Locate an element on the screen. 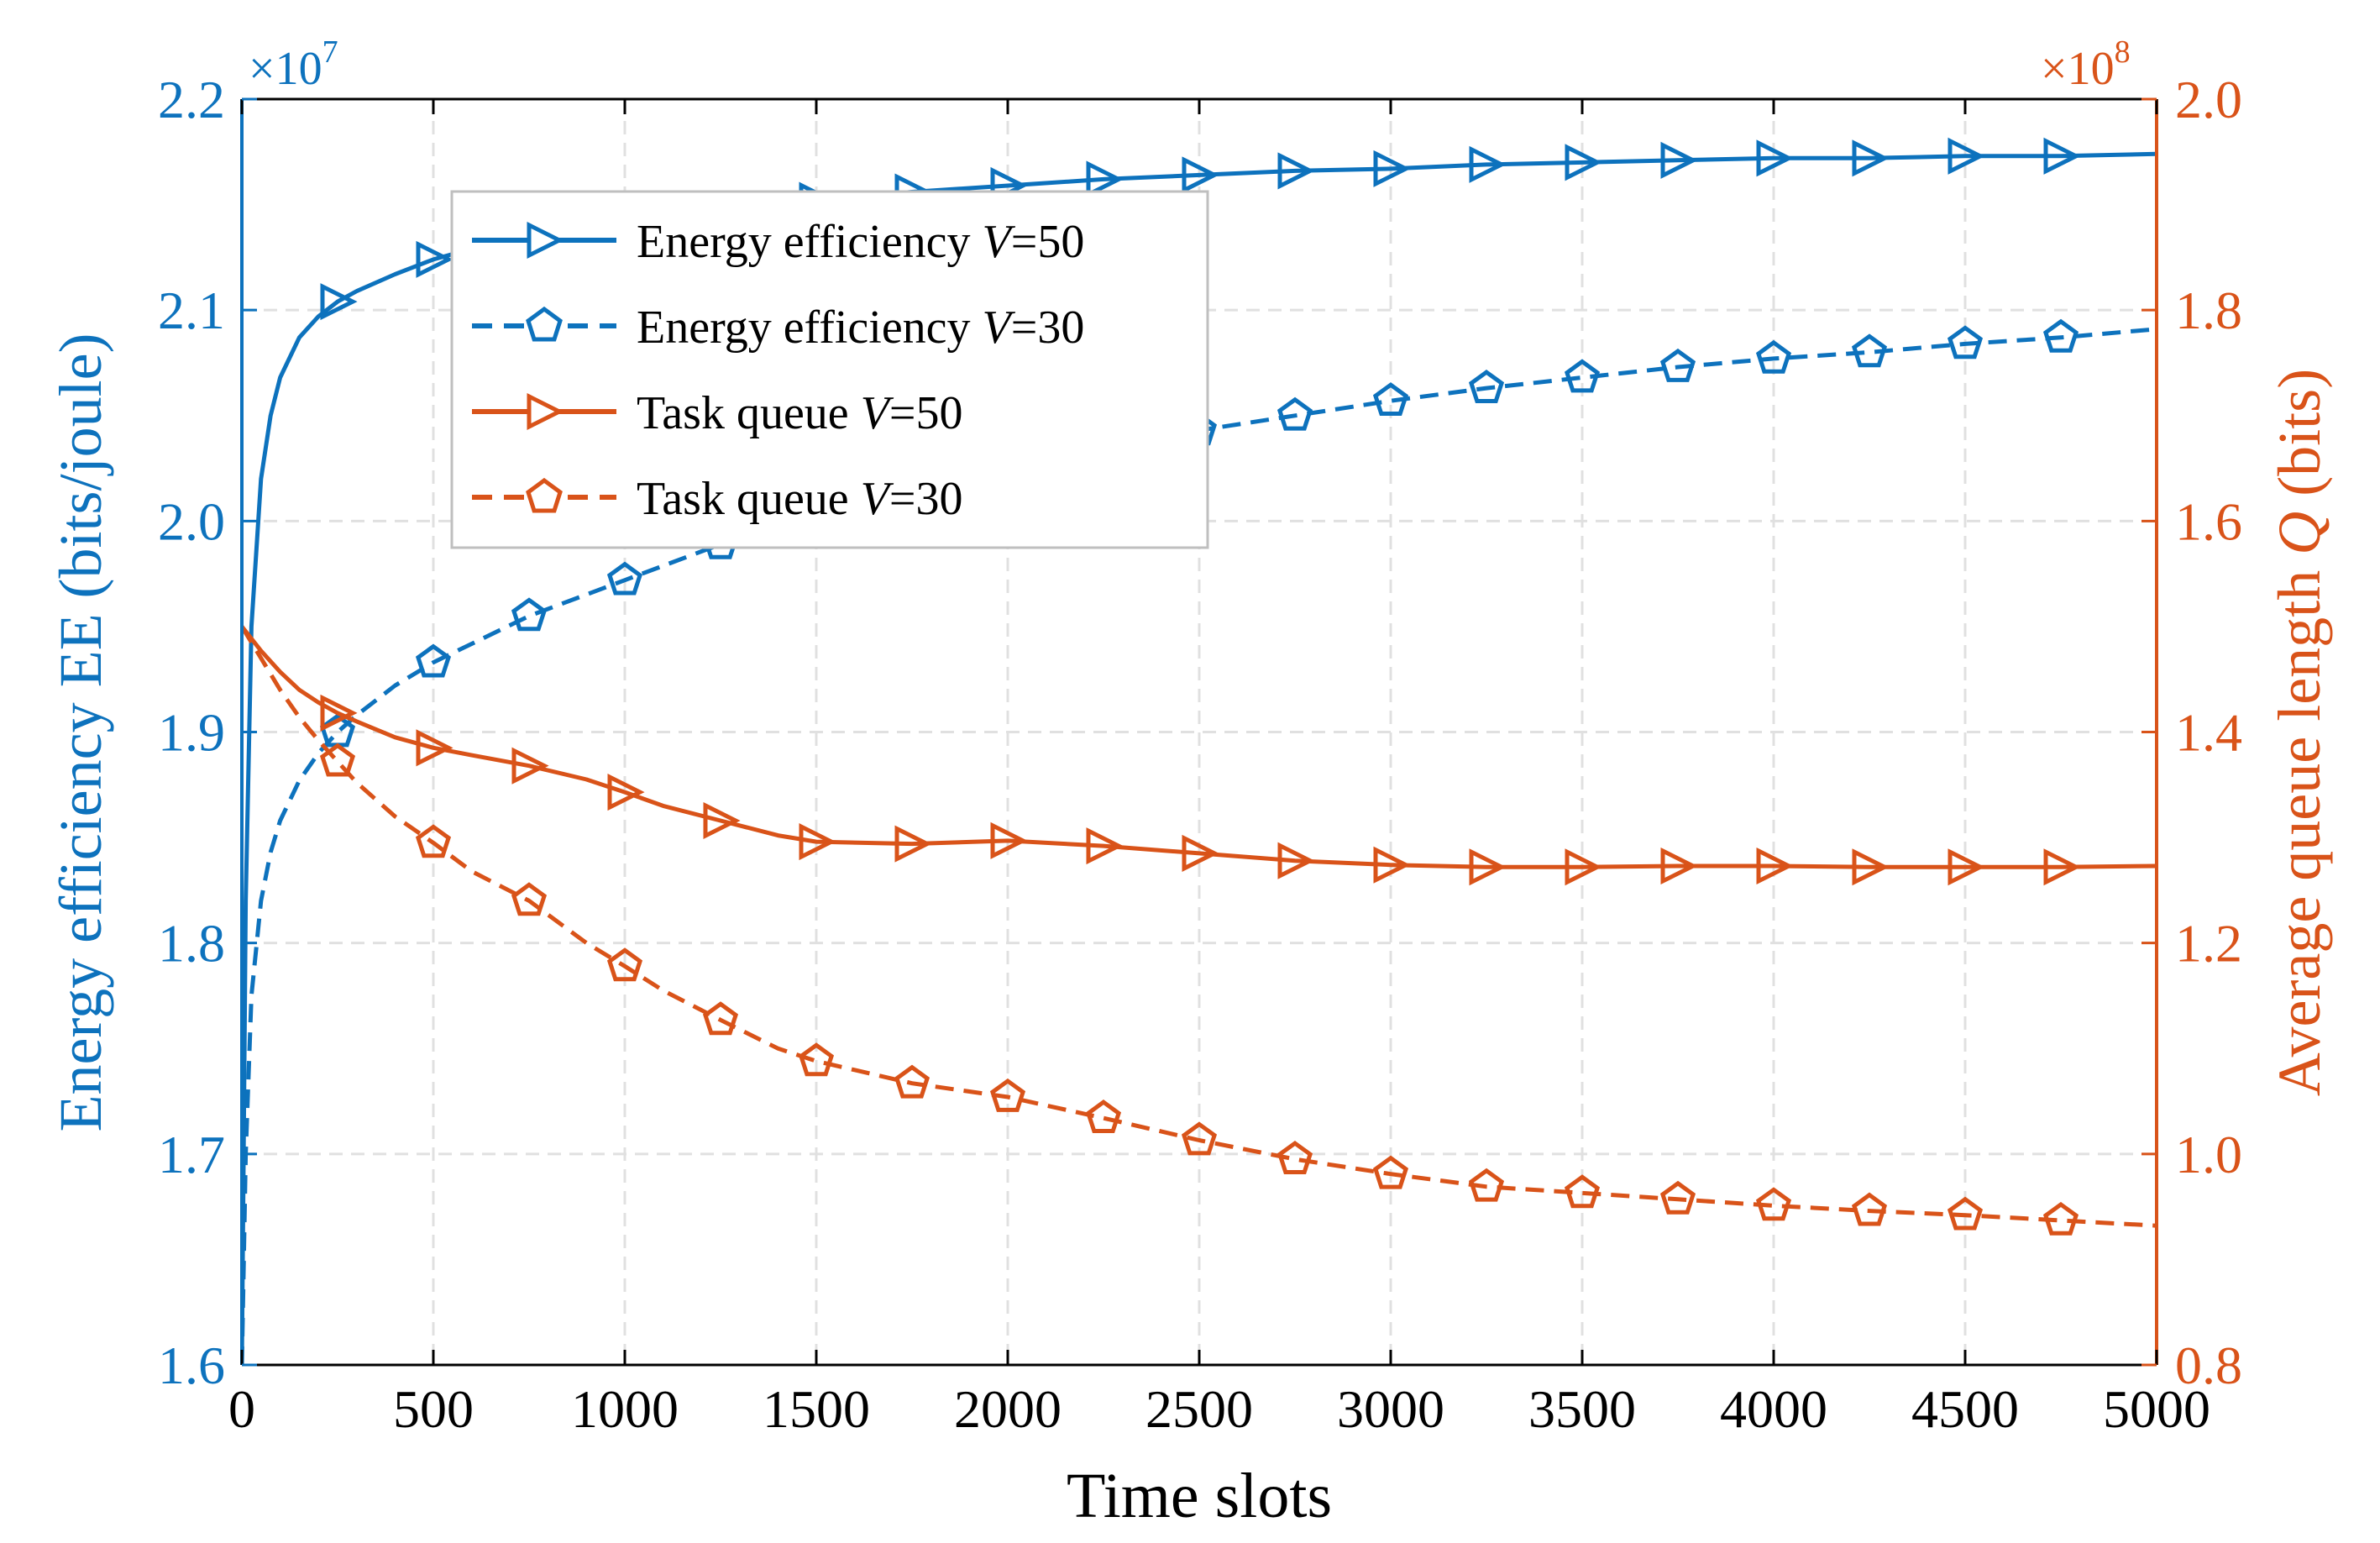 This screenshot has width=2380, height=1543. right-tick-label: 0.8 is located at coordinates (2208, 1366).